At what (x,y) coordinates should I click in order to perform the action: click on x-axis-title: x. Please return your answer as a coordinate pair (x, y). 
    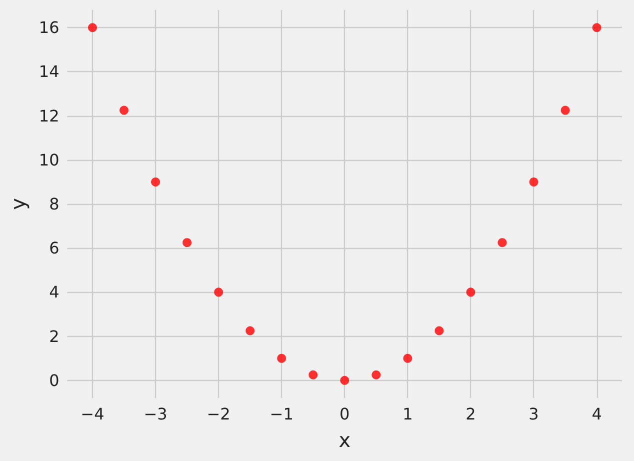
    Looking at the image, I should click on (344, 440).